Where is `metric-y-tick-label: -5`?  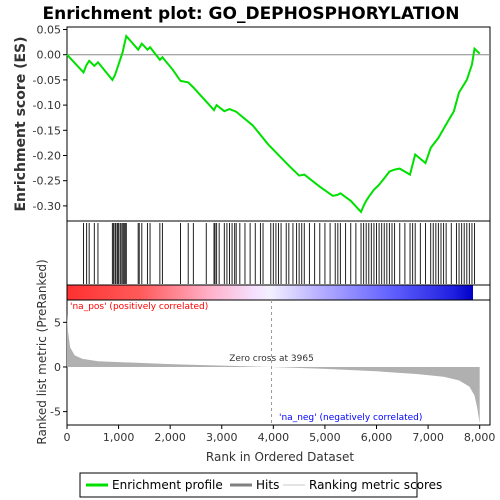
metric-y-tick-label: -5 is located at coordinates (55, 412).